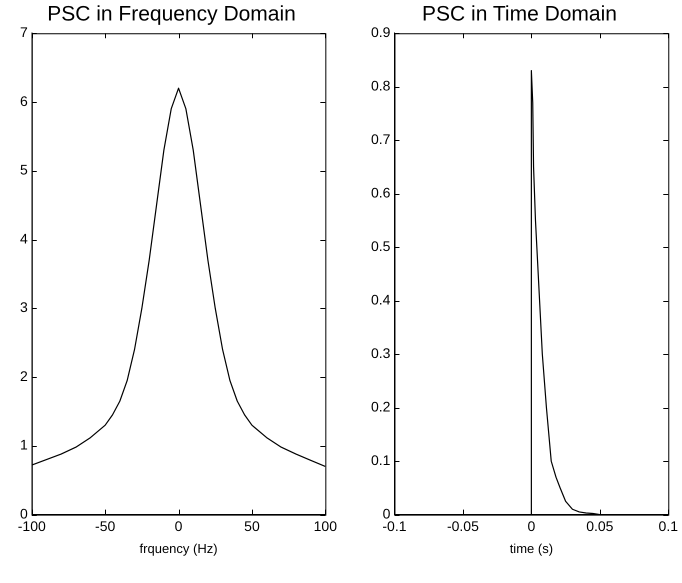  Describe the element at coordinates (532, 548) in the screenshot. I see `x-axis-title: time (s)` at that location.